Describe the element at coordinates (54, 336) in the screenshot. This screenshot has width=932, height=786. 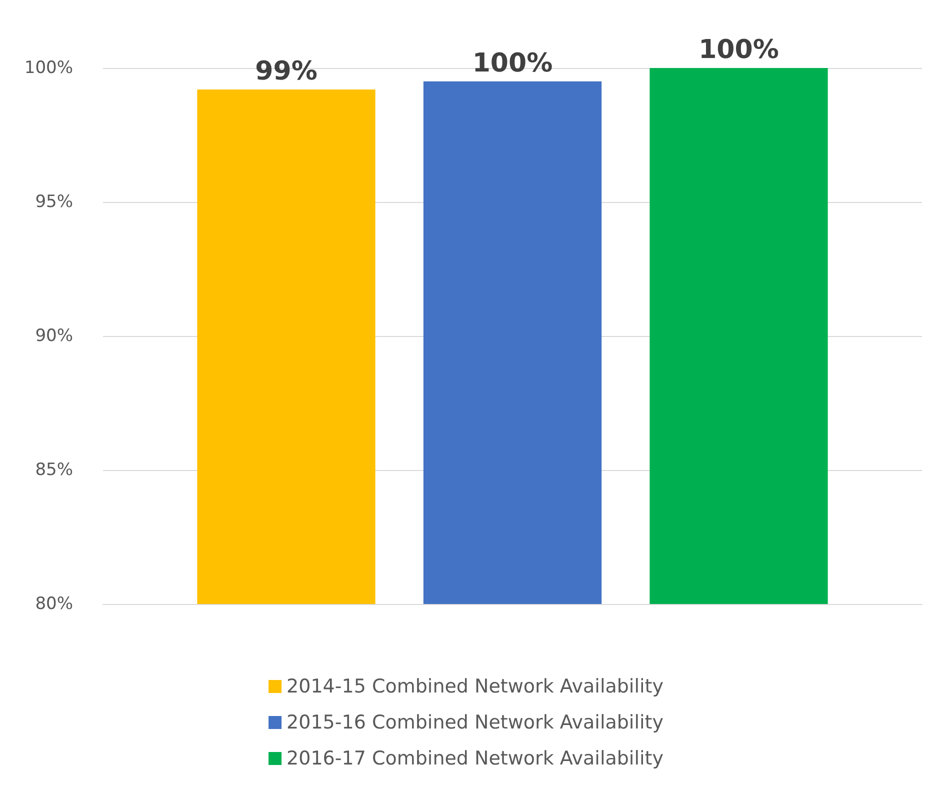
I see `y-tick-label: 90%` at that location.